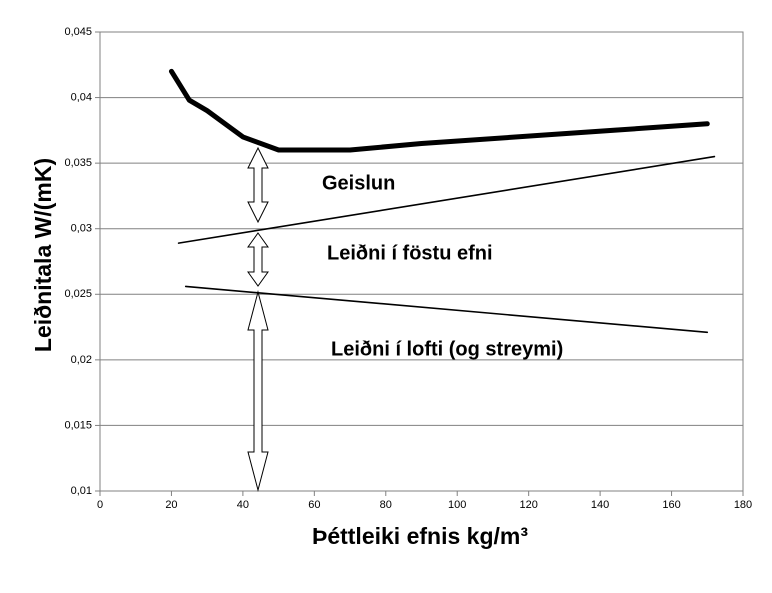 This screenshot has height=593, width=772. What do you see at coordinates (81, 97) in the screenshot?
I see `y-tick-label: 0,04` at bounding box center [81, 97].